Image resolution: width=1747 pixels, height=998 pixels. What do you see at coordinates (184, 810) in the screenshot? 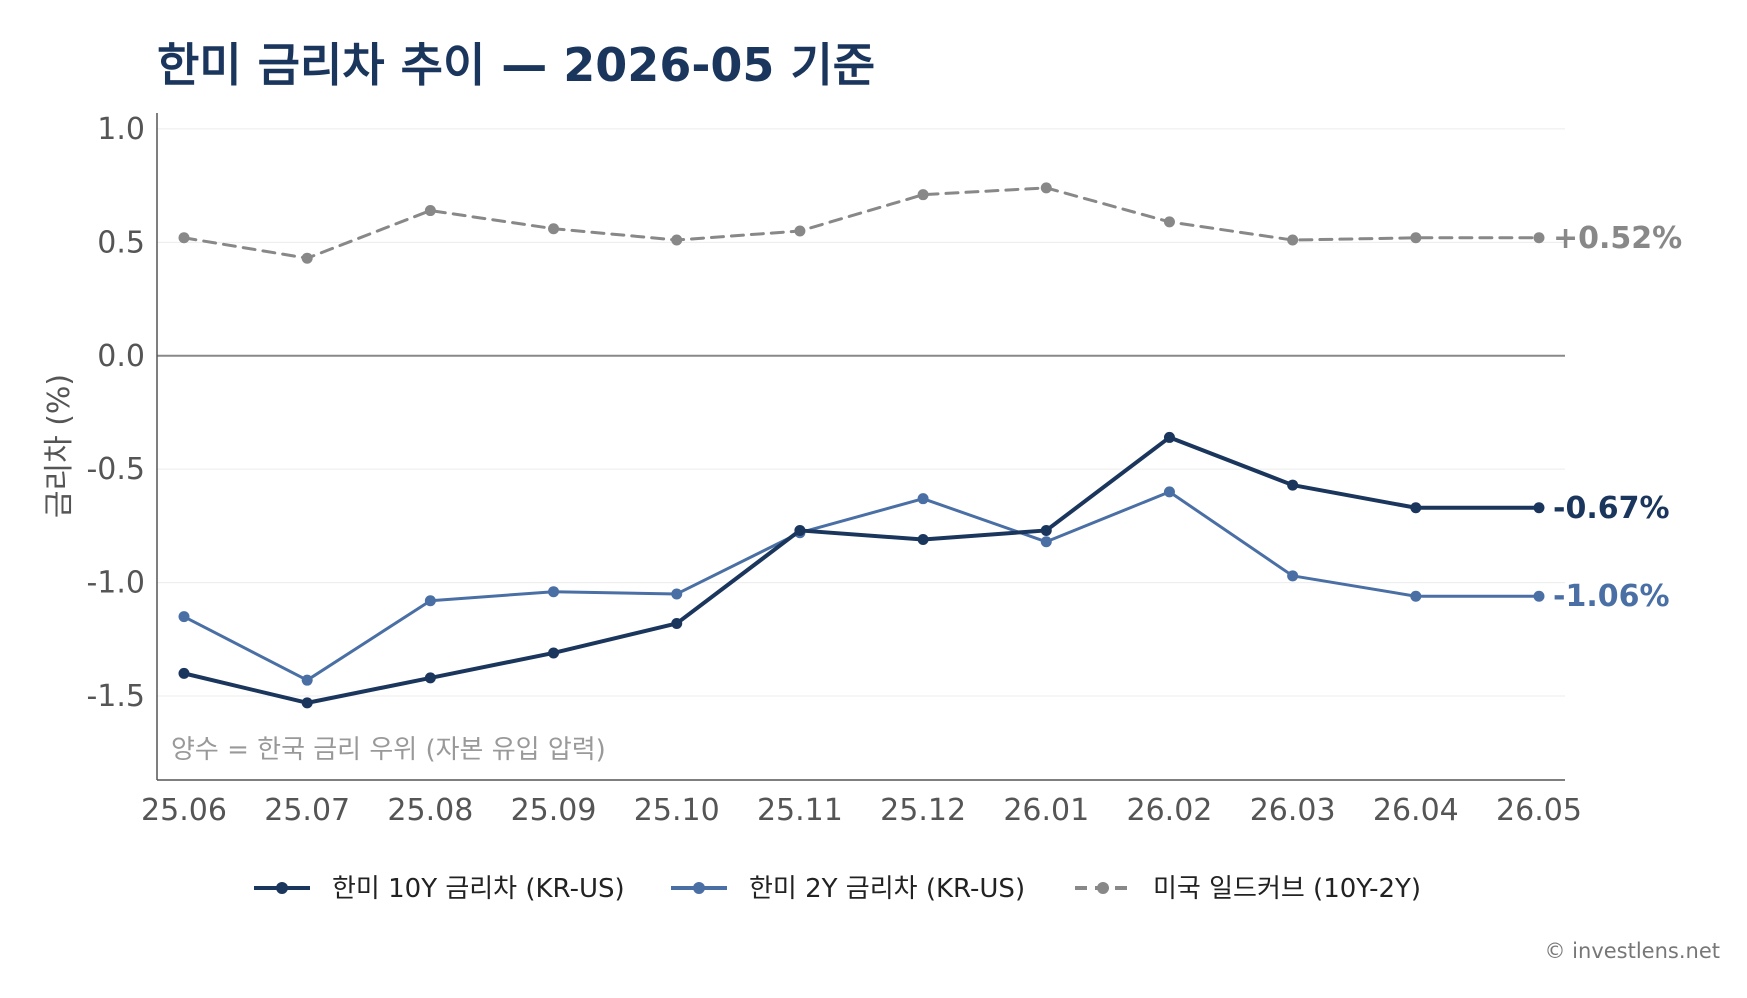
I see `x-tick-label: 25.06` at bounding box center [184, 810].